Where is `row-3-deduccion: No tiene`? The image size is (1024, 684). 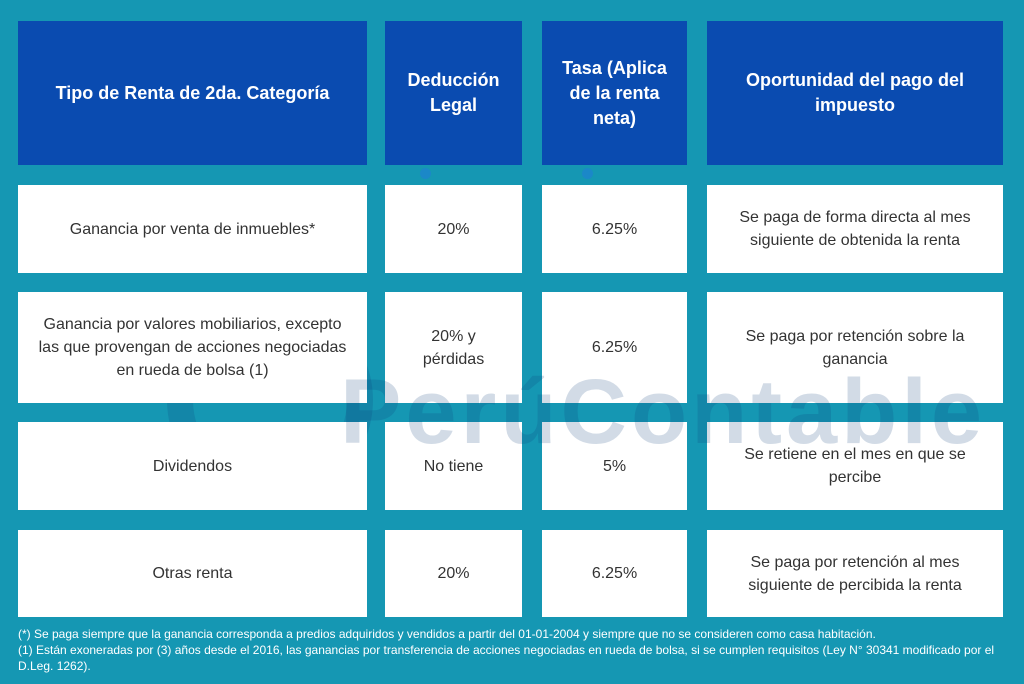
row-3-deduccion: No tiene is located at coordinates (453, 466).